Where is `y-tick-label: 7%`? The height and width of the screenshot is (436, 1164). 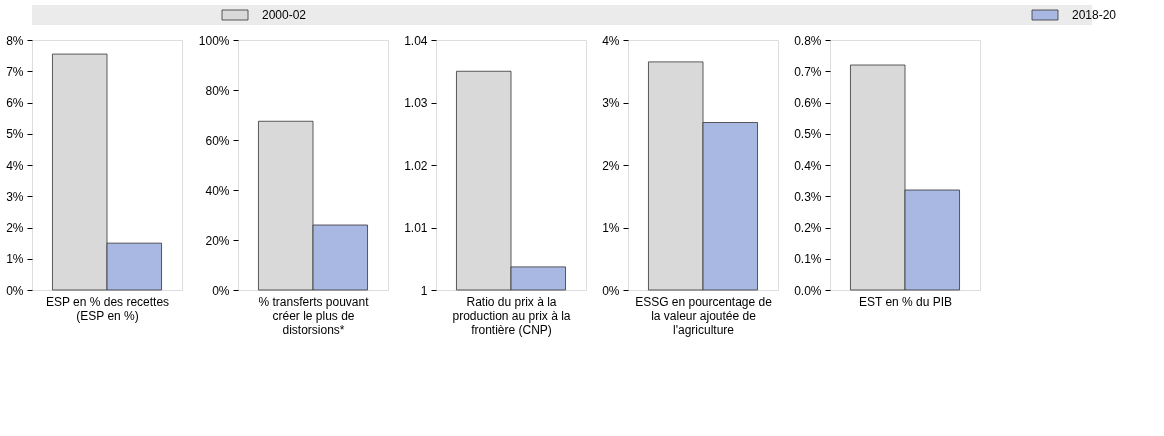
y-tick-label: 7% is located at coordinates (15, 71).